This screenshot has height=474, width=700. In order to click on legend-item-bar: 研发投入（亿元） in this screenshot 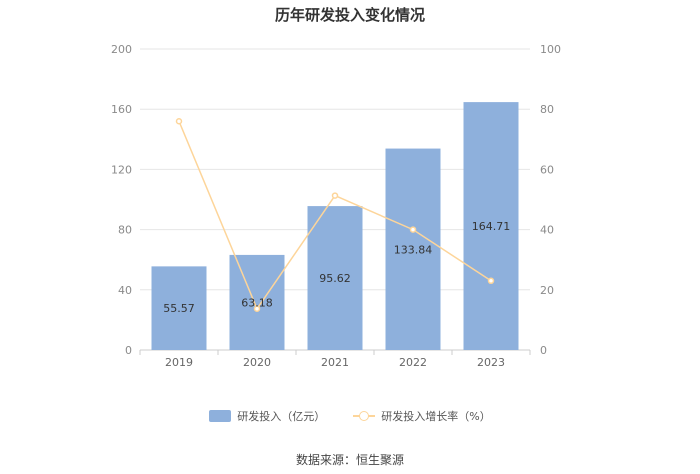, I will do `click(267, 416)`.